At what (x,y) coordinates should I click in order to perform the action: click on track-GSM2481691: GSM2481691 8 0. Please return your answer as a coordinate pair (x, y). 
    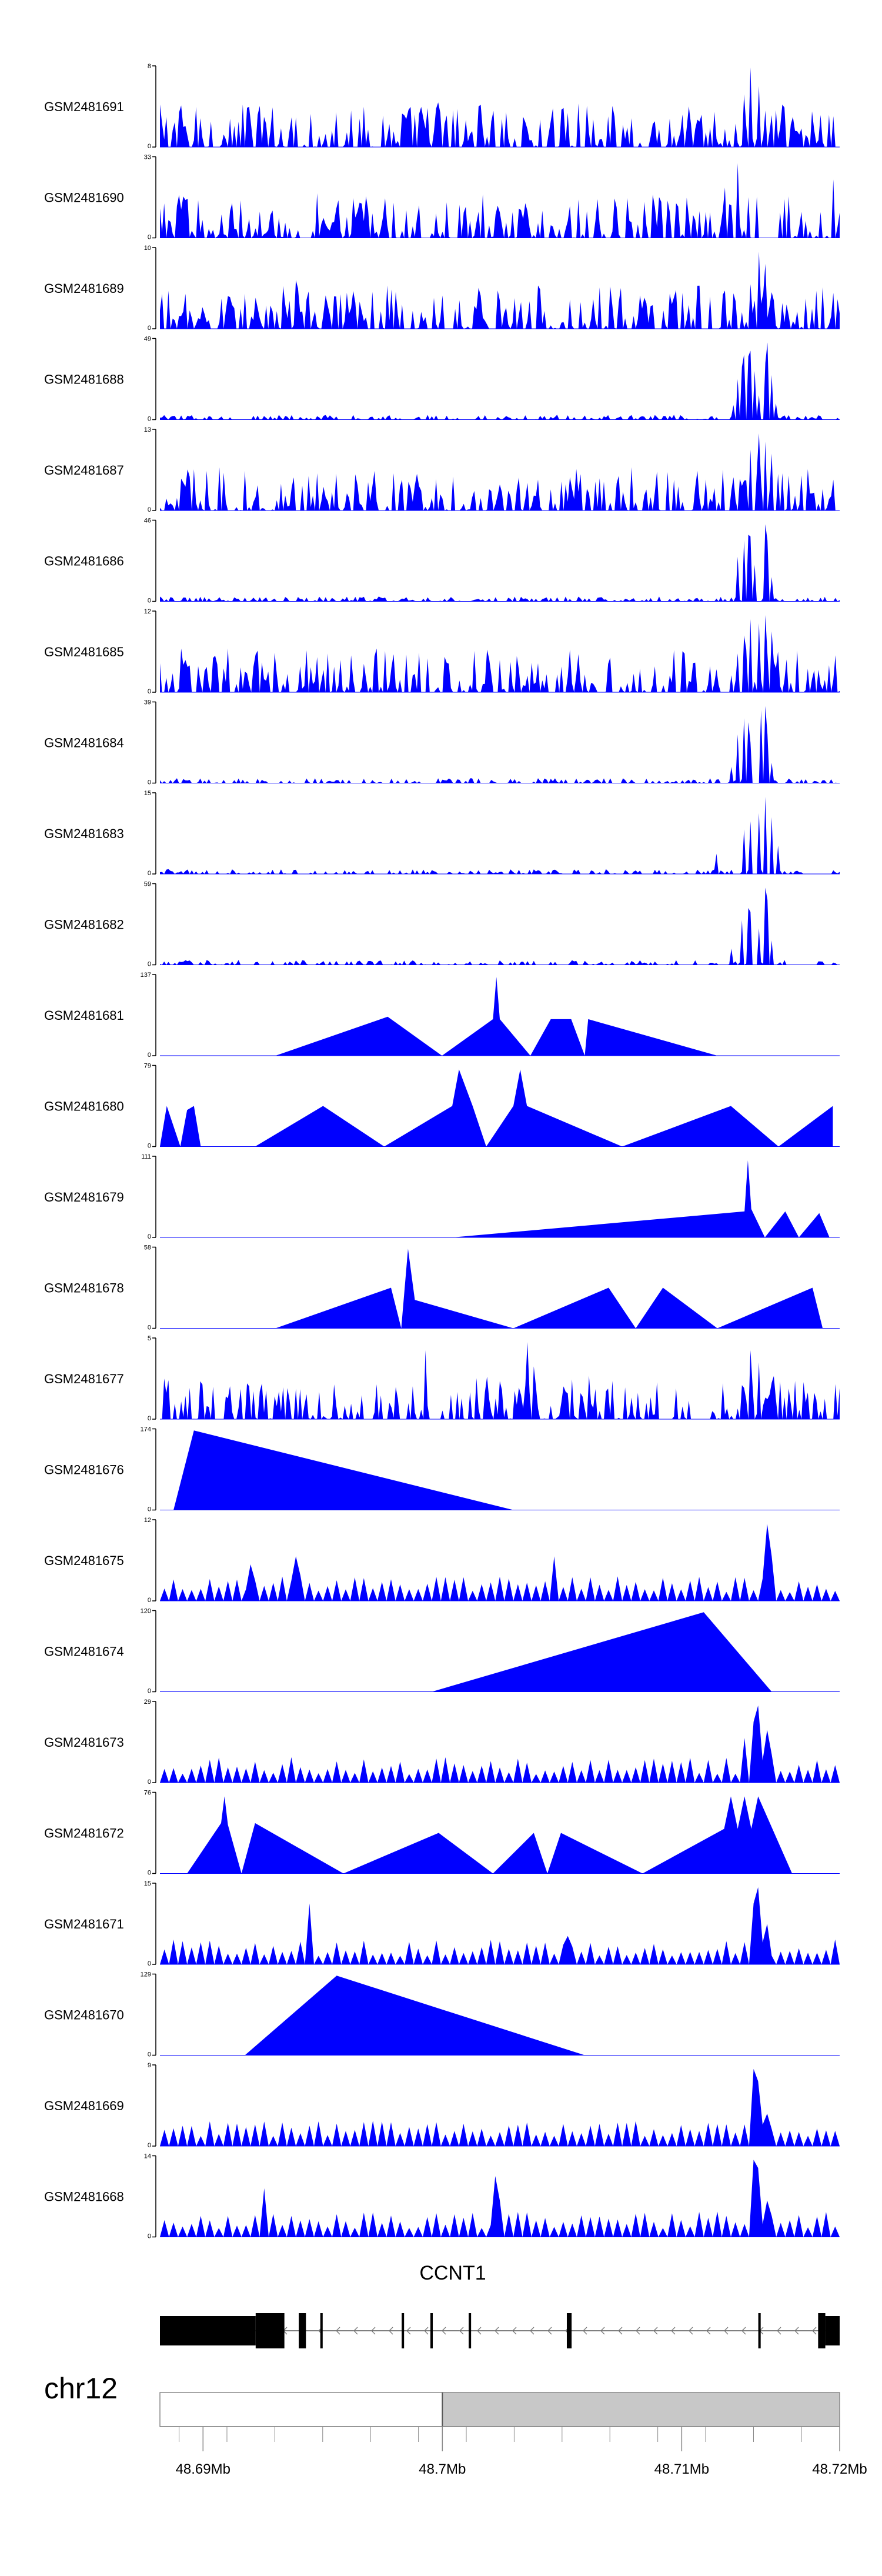
    Looking at the image, I should click on (442, 106).